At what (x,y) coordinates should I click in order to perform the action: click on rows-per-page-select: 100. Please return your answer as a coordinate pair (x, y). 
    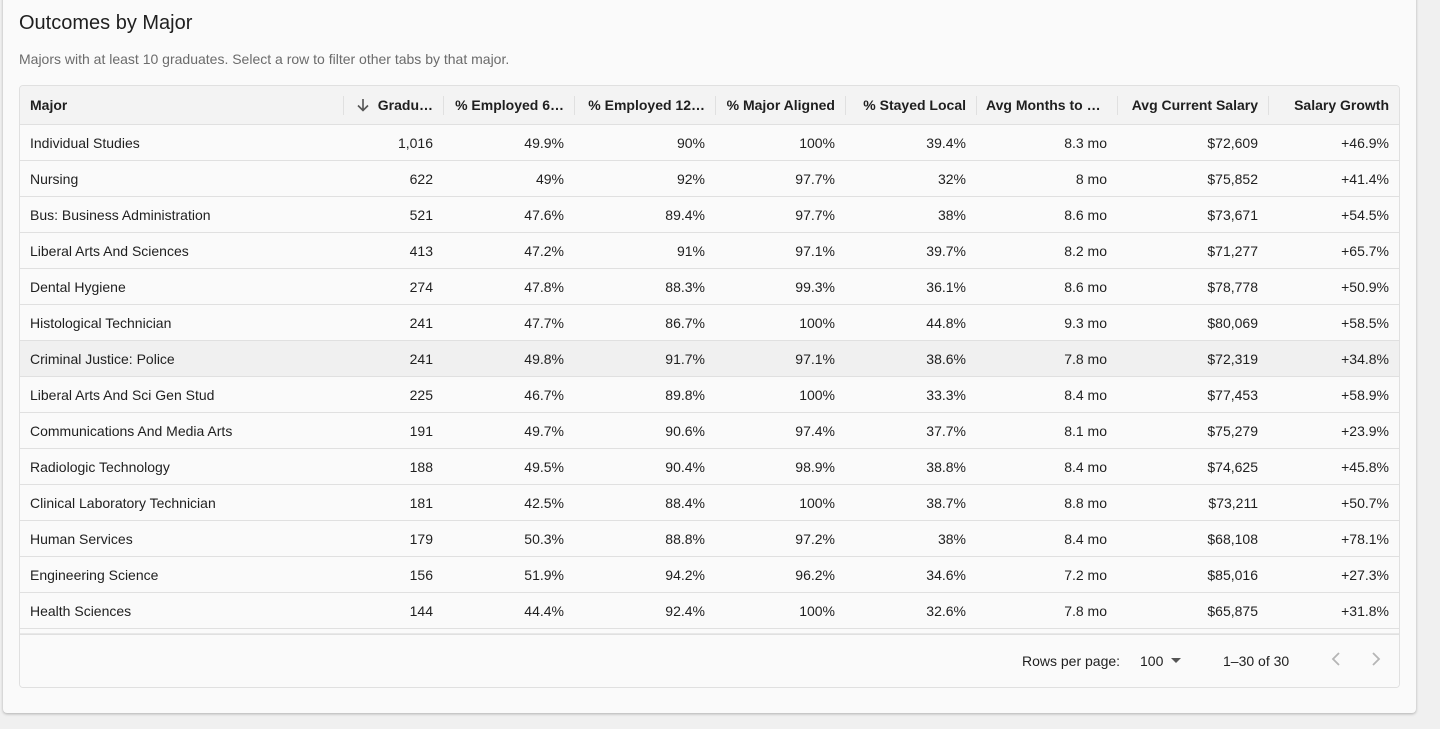
    Looking at the image, I should click on (1161, 661).